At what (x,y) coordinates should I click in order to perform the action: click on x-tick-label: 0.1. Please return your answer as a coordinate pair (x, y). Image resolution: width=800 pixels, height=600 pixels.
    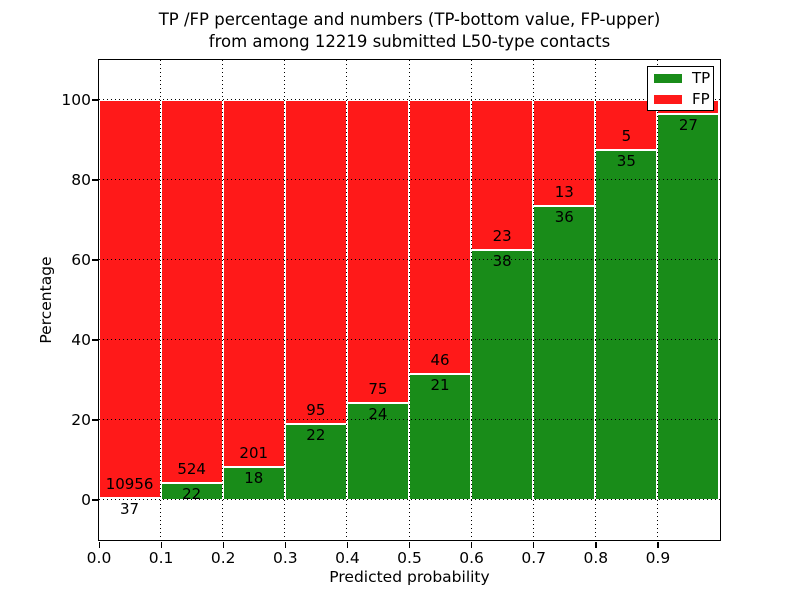
    Looking at the image, I should click on (161, 558).